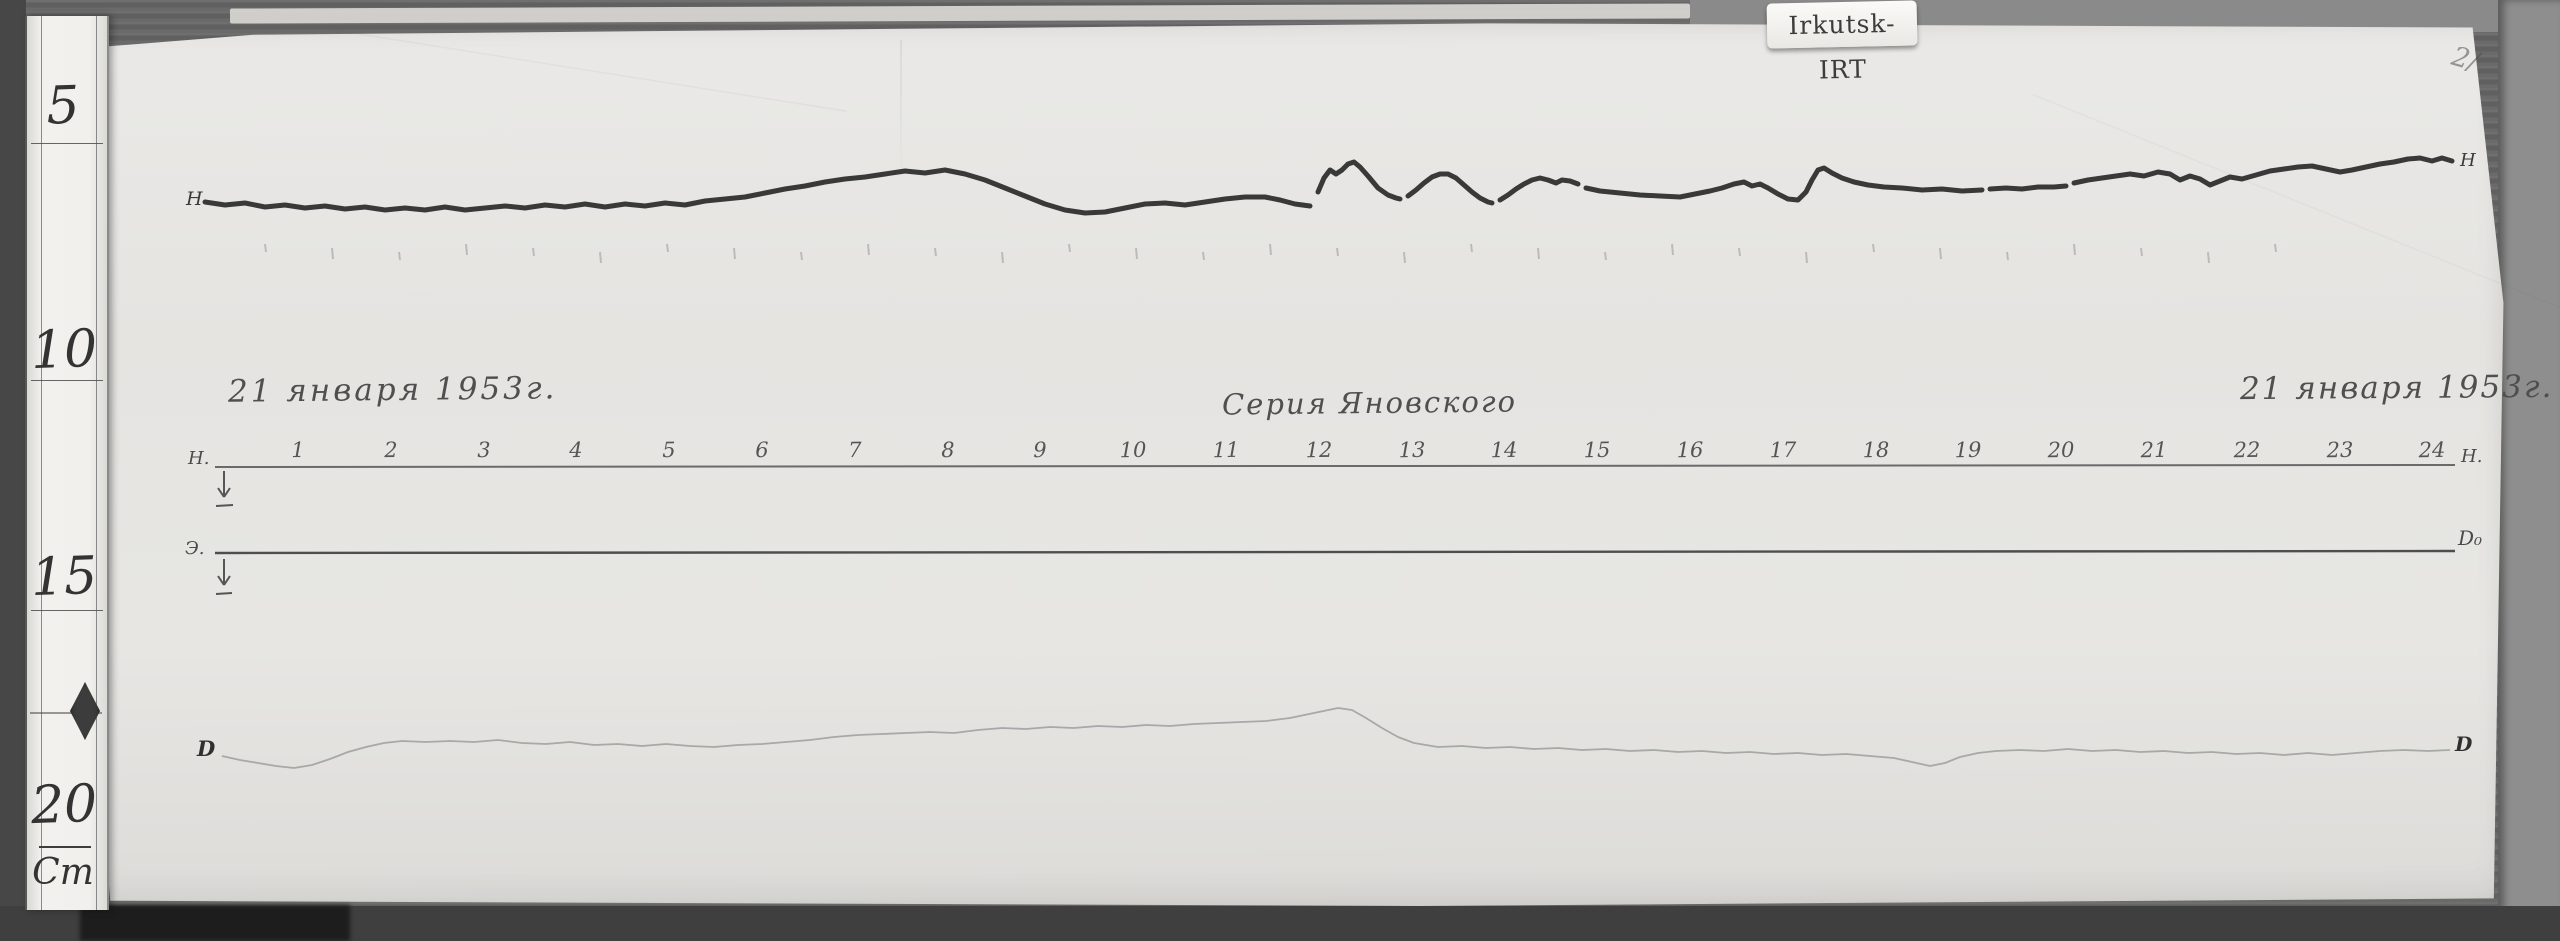  Describe the element at coordinates (1504, 450) in the screenshot. I see `hour-tick-label: 14` at that location.